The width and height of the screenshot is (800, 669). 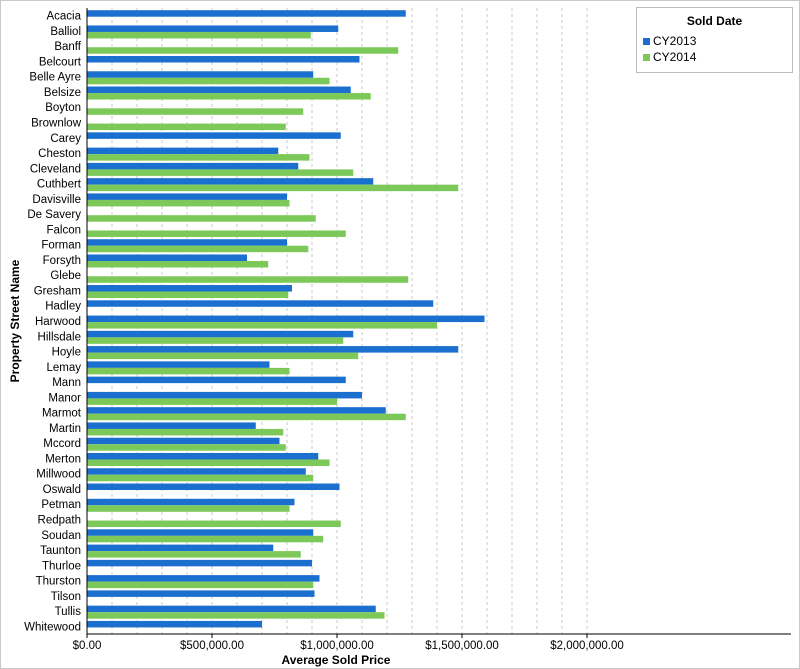 What do you see at coordinates (199, 35) in the screenshot?
I see `bar-cy2014-balliol` at bounding box center [199, 35].